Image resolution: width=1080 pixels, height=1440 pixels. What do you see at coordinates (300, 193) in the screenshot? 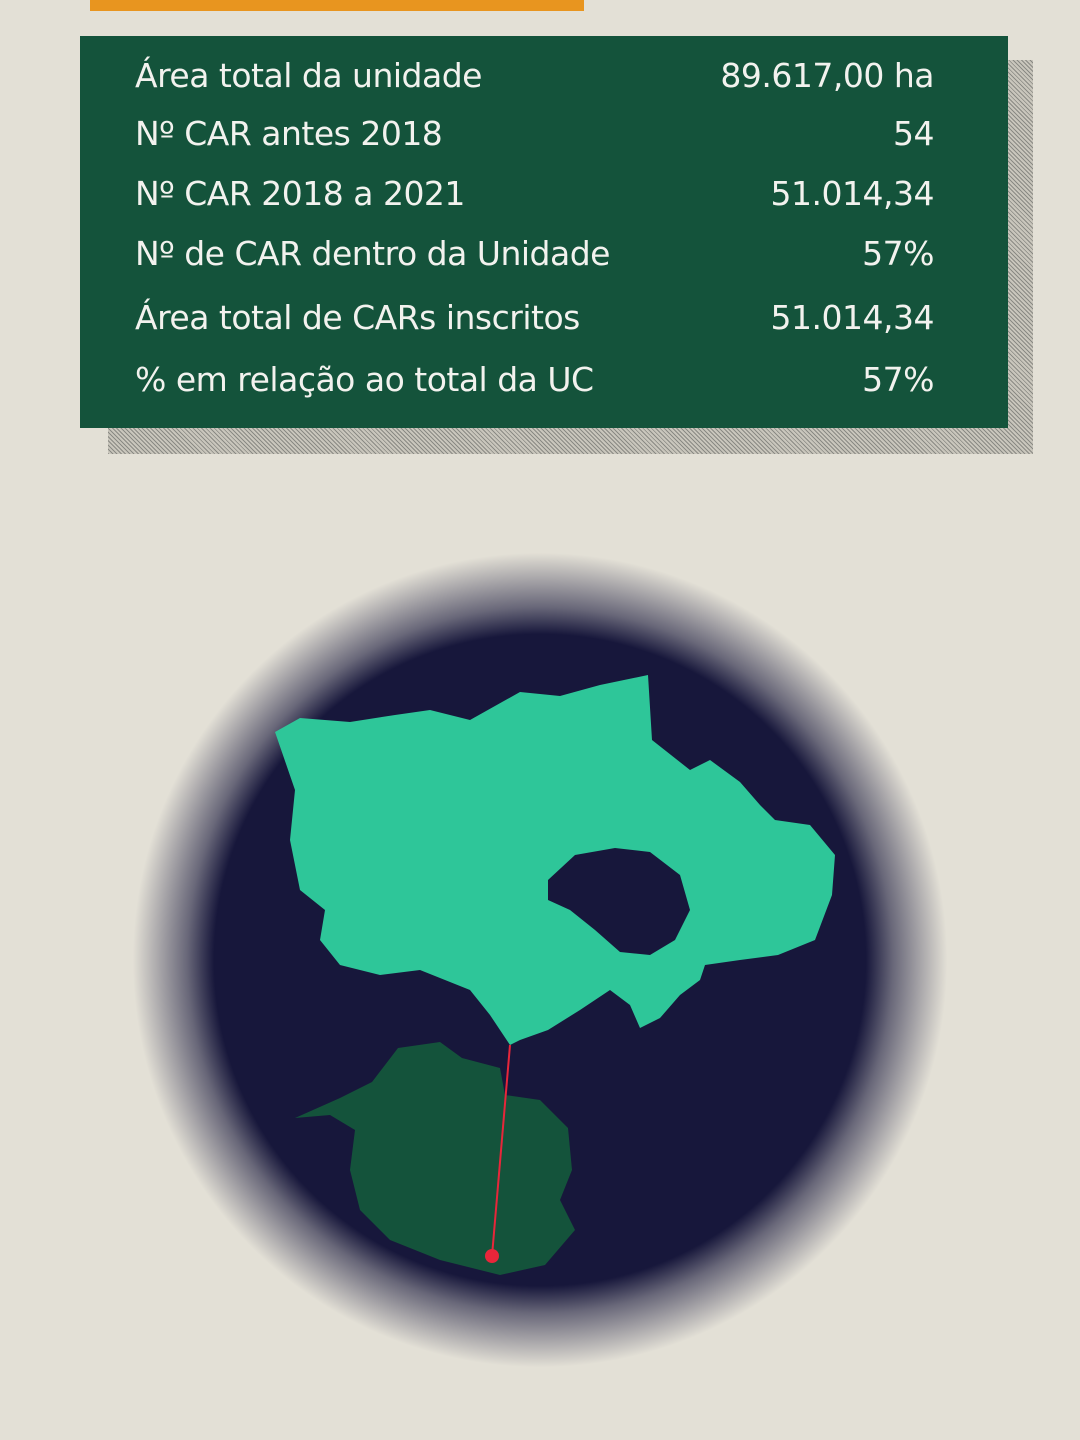
I see `stat-label: Nº CAR 2018 a 2021` at bounding box center [300, 193].